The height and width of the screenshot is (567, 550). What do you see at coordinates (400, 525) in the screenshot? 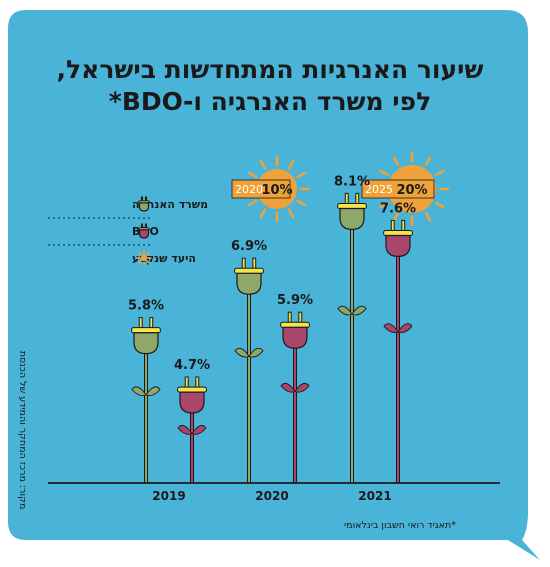
I see `footnote: *תאגיד רואי חשבון בינלאומי` at bounding box center [400, 525].